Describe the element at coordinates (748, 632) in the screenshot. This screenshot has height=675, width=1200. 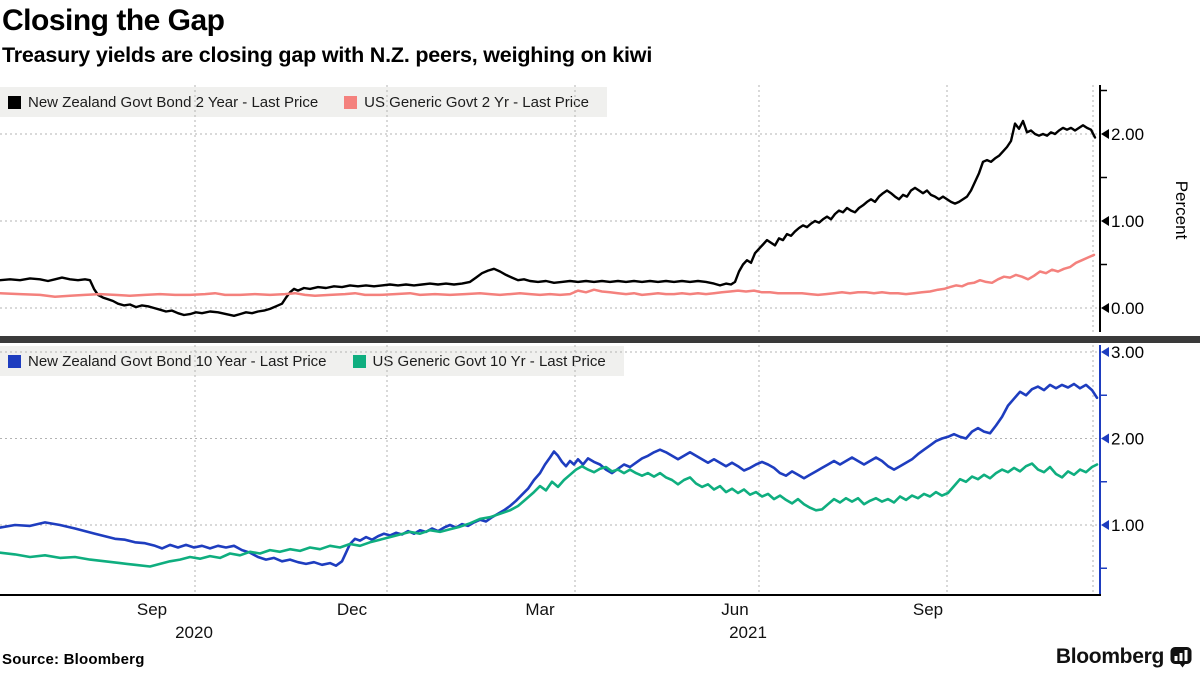
I see `x-tick-year-label: 2021` at that location.